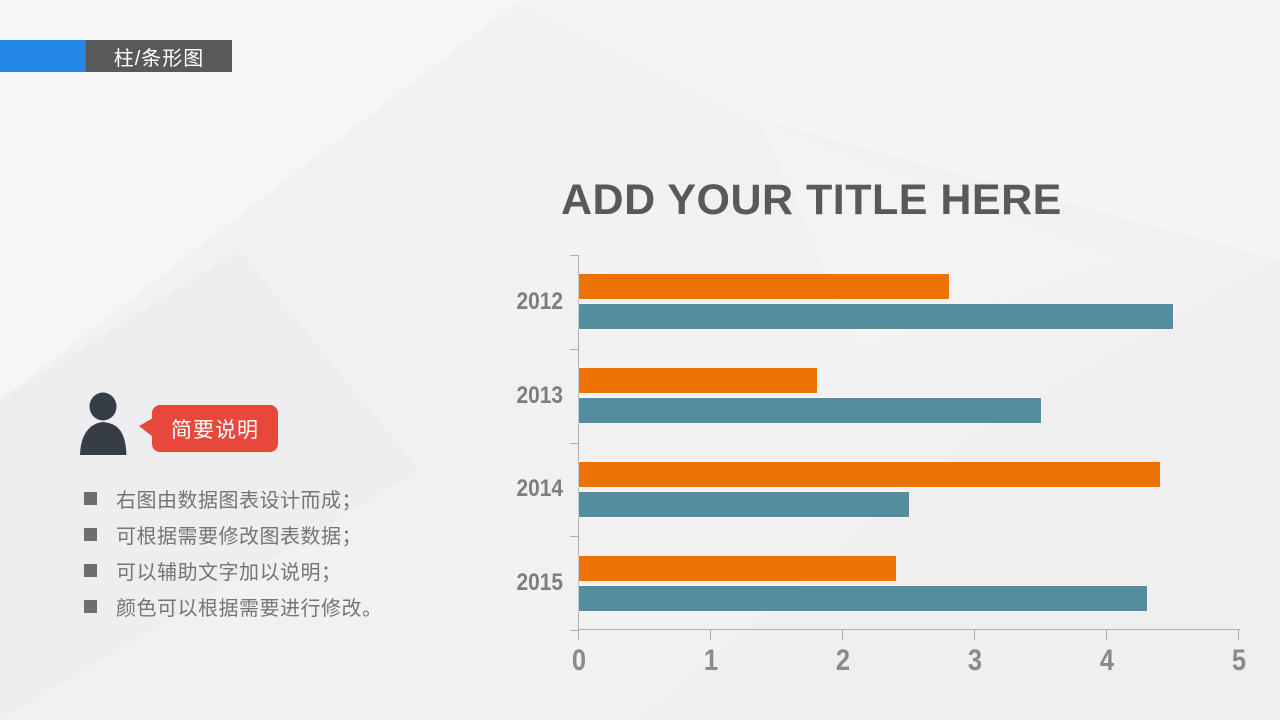  What do you see at coordinates (863, 598) in the screenshot?
I see `bar-teal-series-2015` at bounding box center [863, 598].